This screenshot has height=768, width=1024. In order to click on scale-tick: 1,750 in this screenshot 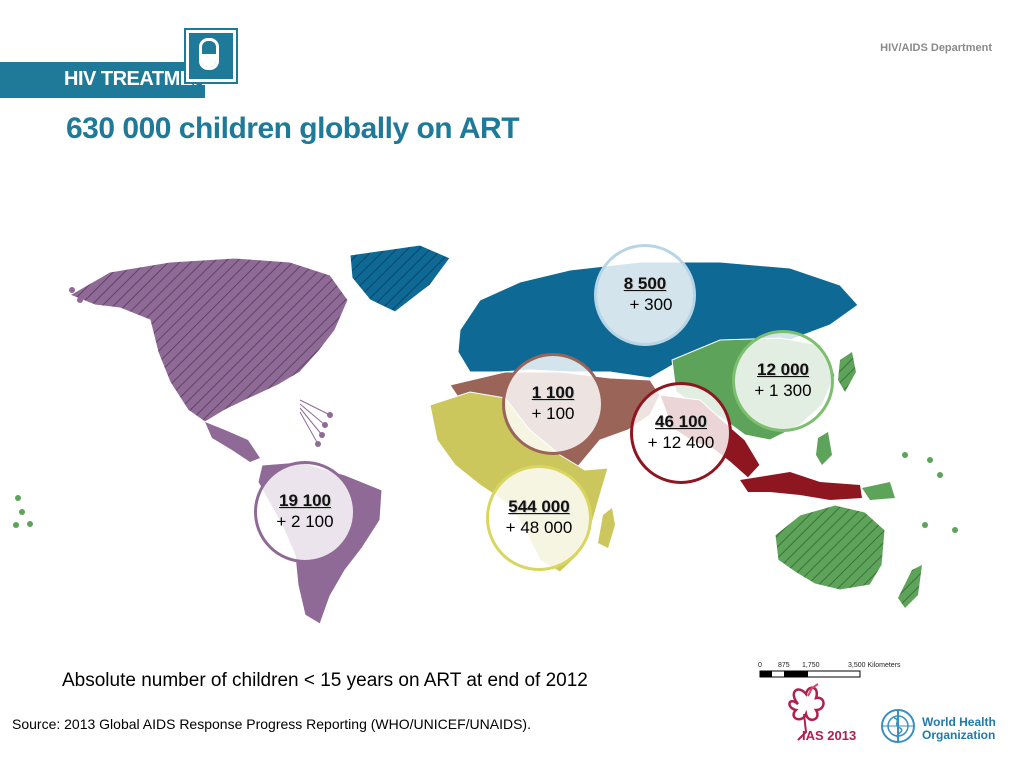, I will do `click(811, 665)`.